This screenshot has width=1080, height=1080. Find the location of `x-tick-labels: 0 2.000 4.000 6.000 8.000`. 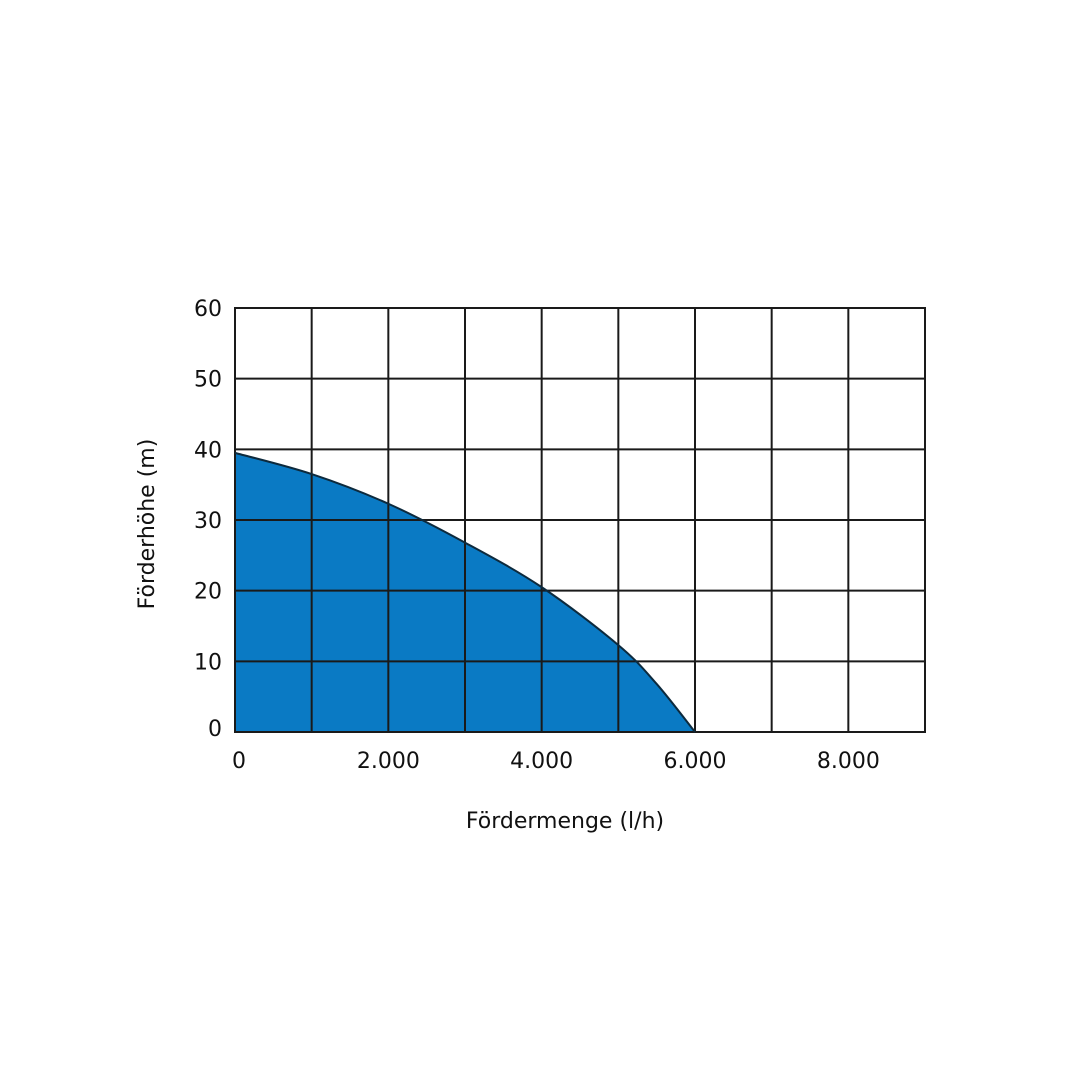

x-tick-labels: 0 2.000 4.000 6.000 8.000 is located at coordinates (556, 761).